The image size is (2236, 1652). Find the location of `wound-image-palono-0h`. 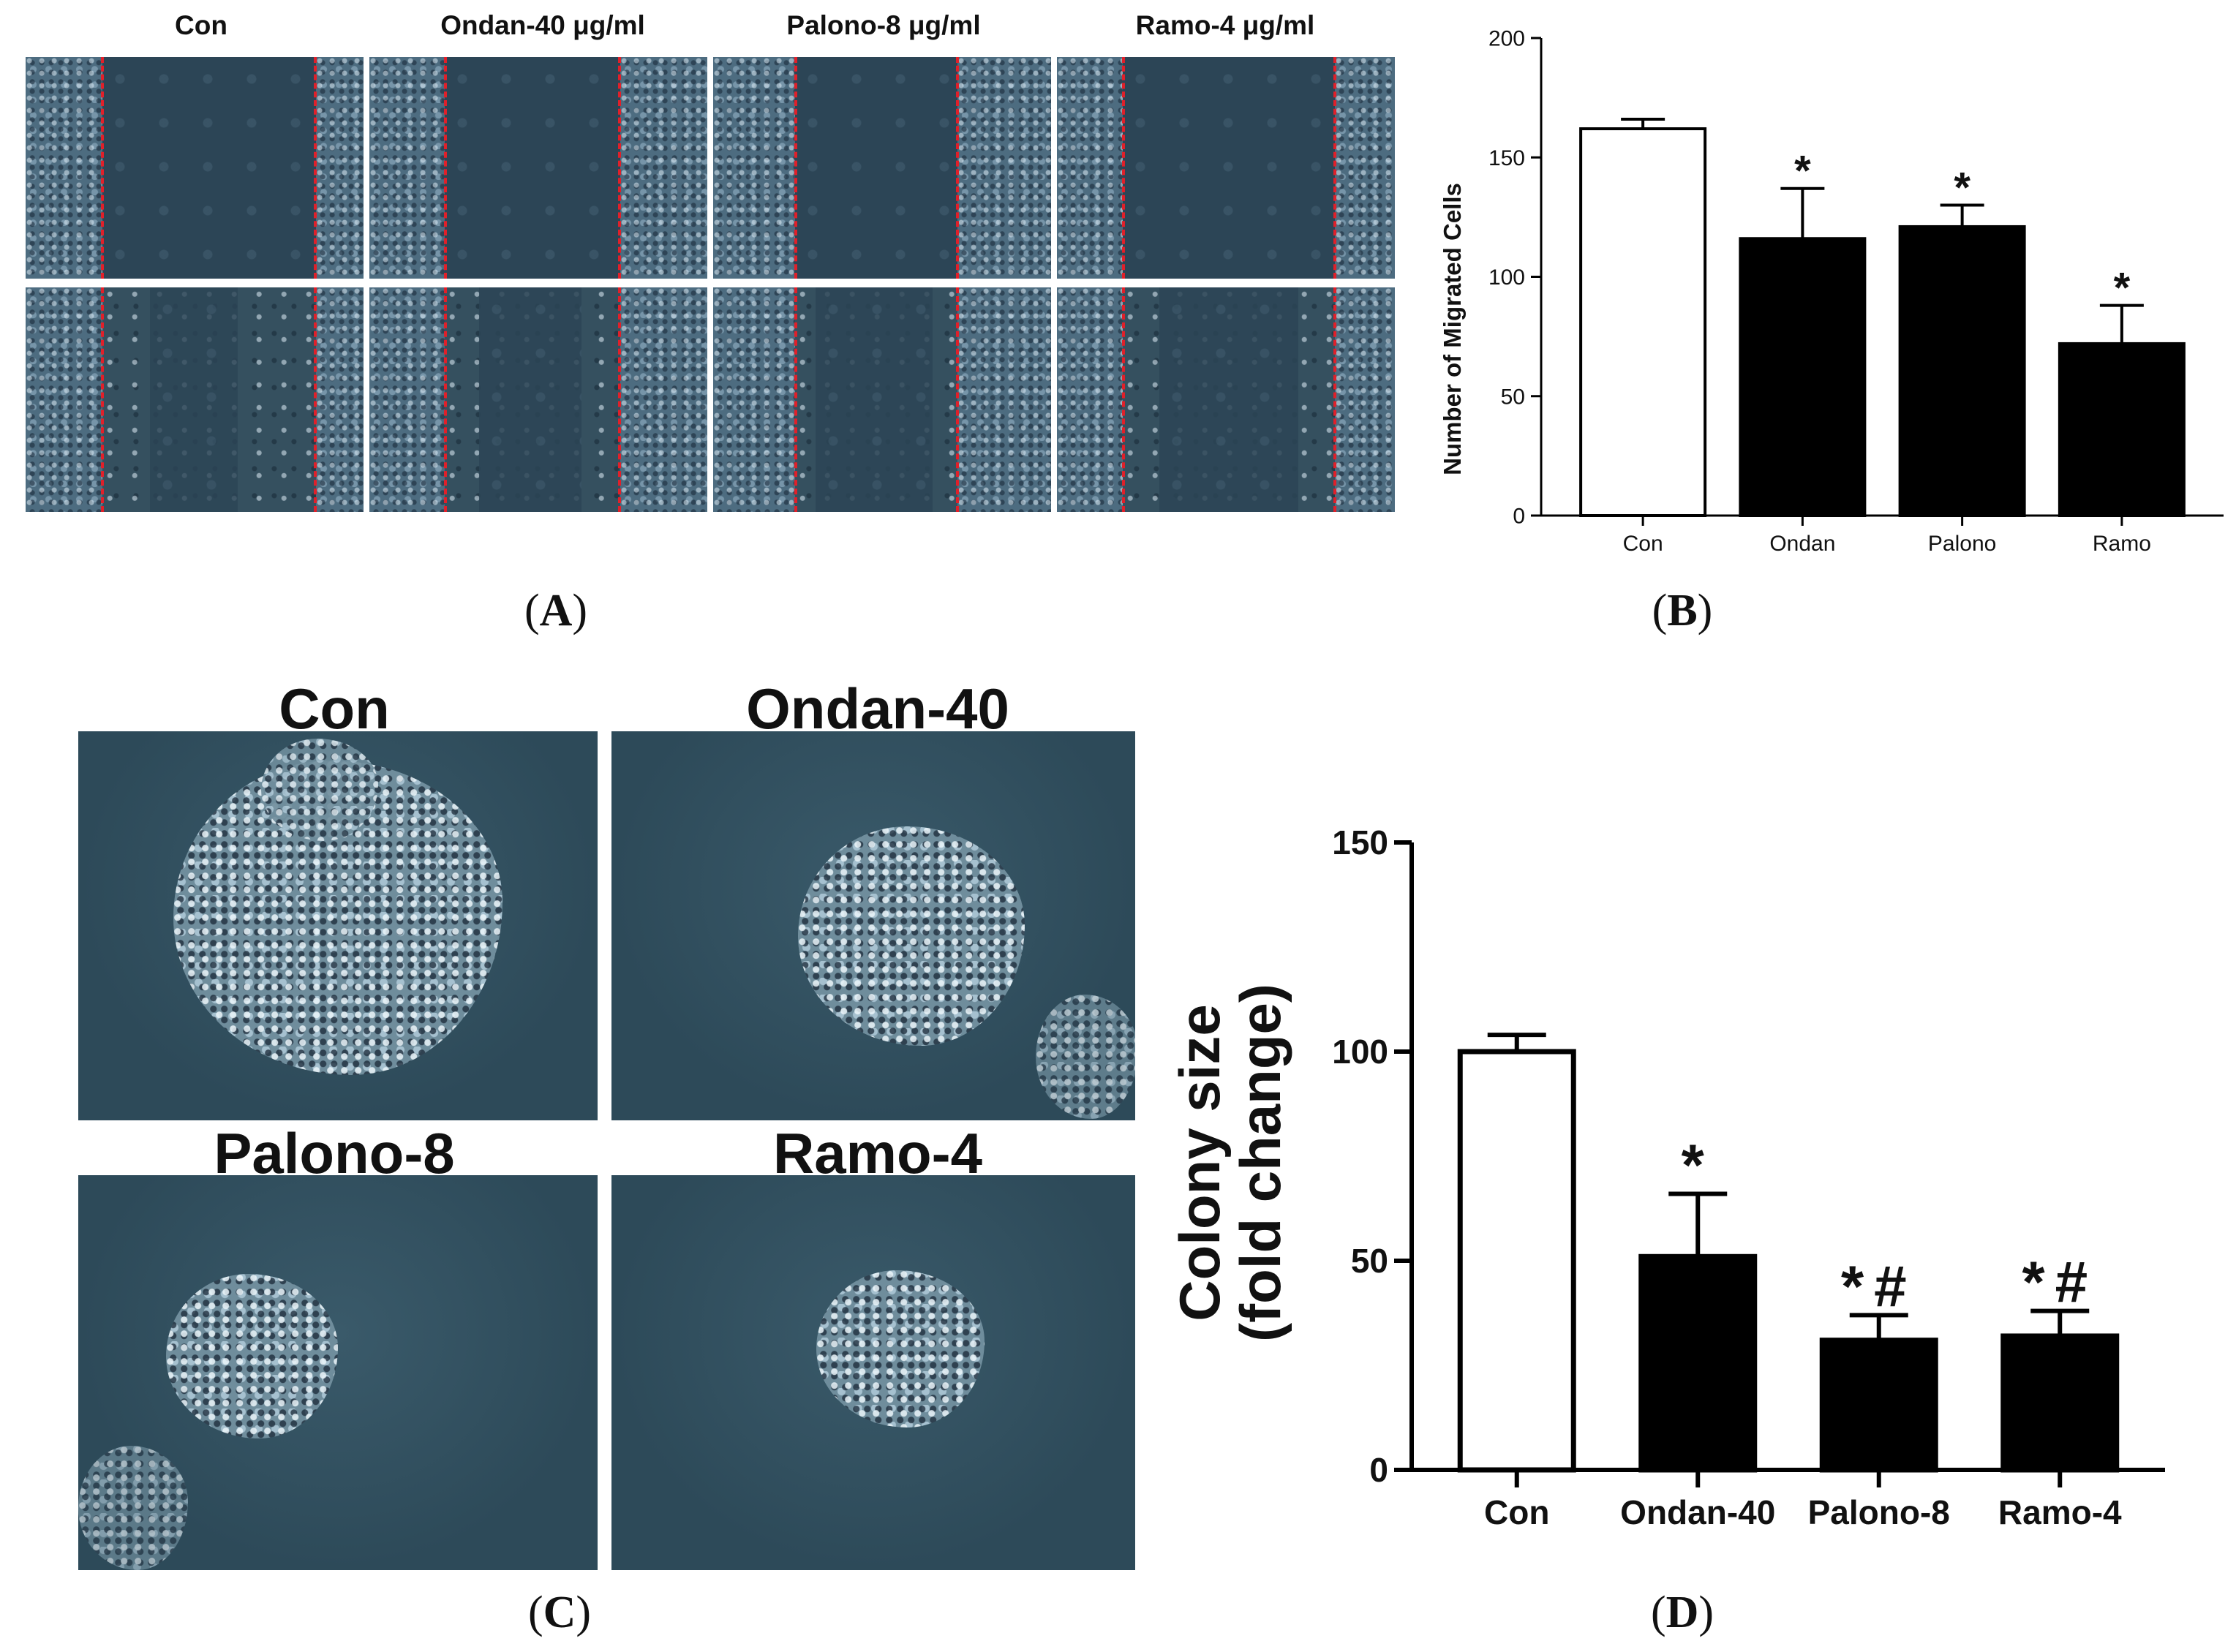

wound-image-palono-0h is located at coordinates (882, 168).